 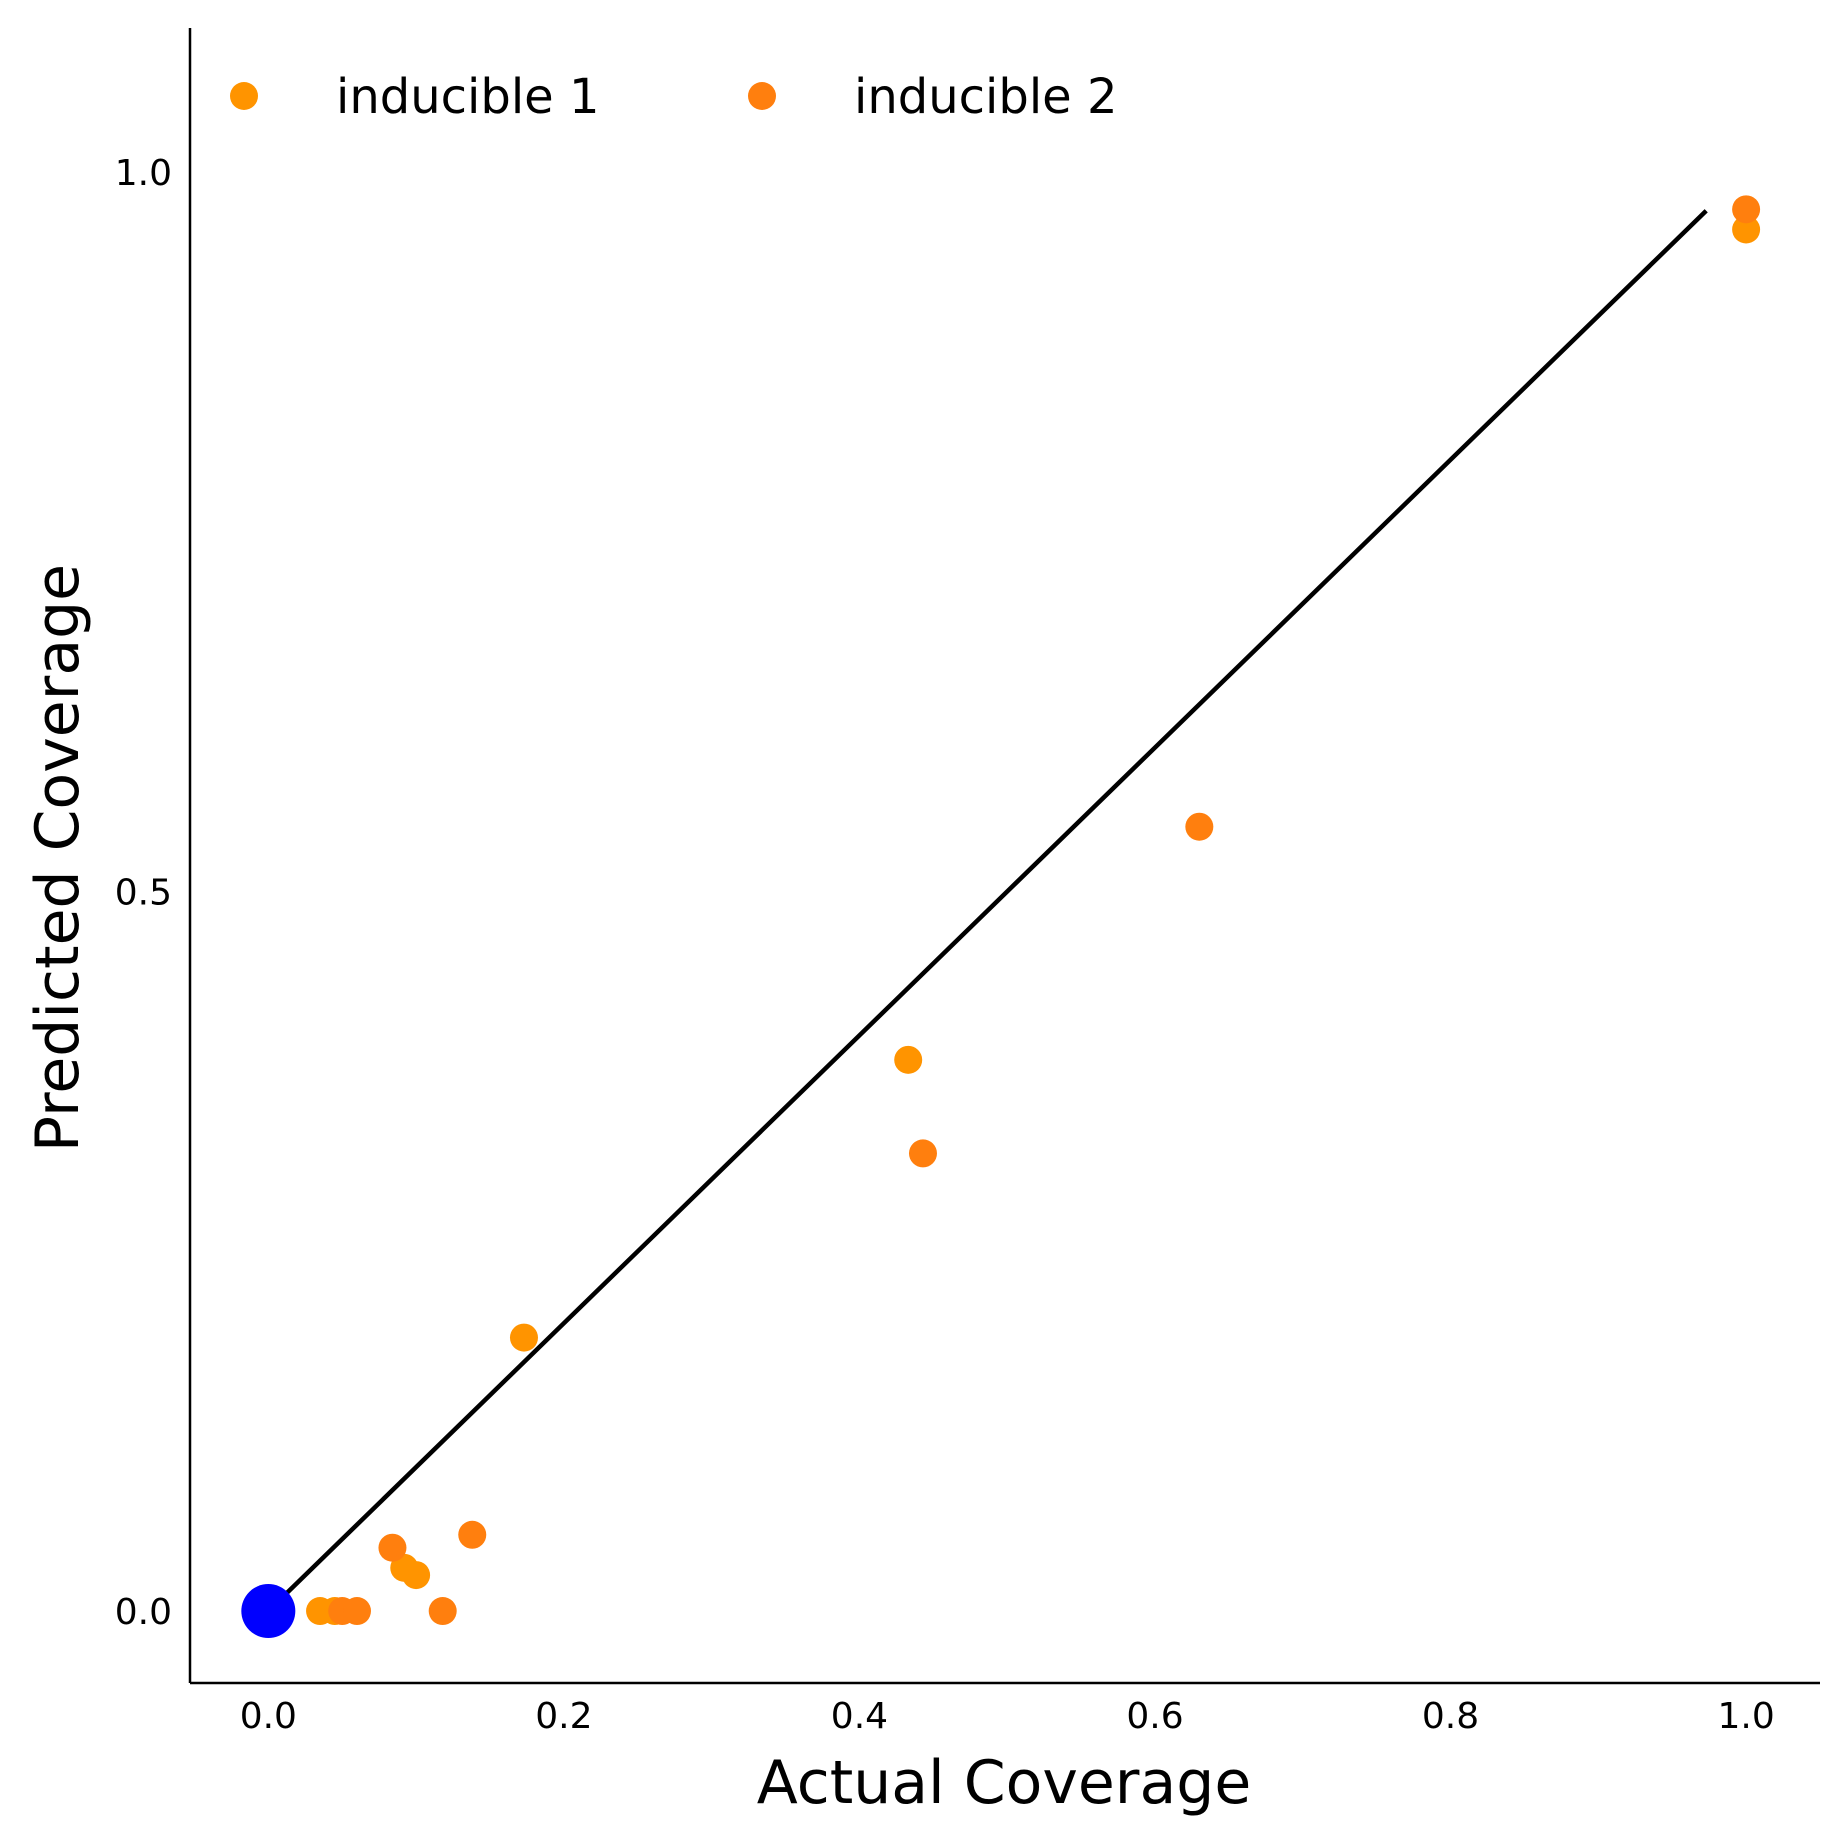 I want to click on x-tick-label: 0.6, so click(x=1154, y=1716).